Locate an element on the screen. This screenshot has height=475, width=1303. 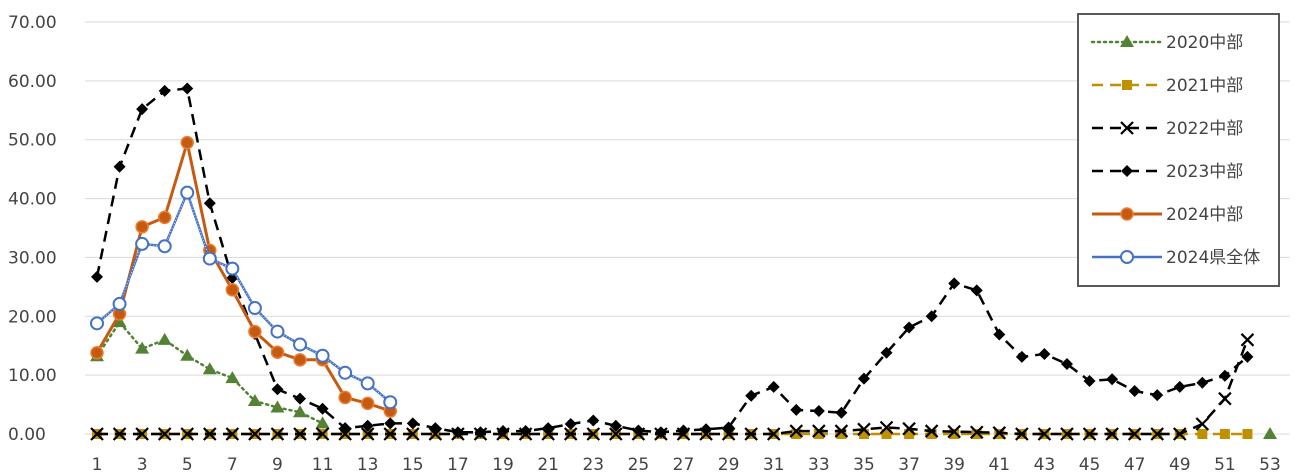
x-tick-label: 19 is located at coordinates (503, 465).